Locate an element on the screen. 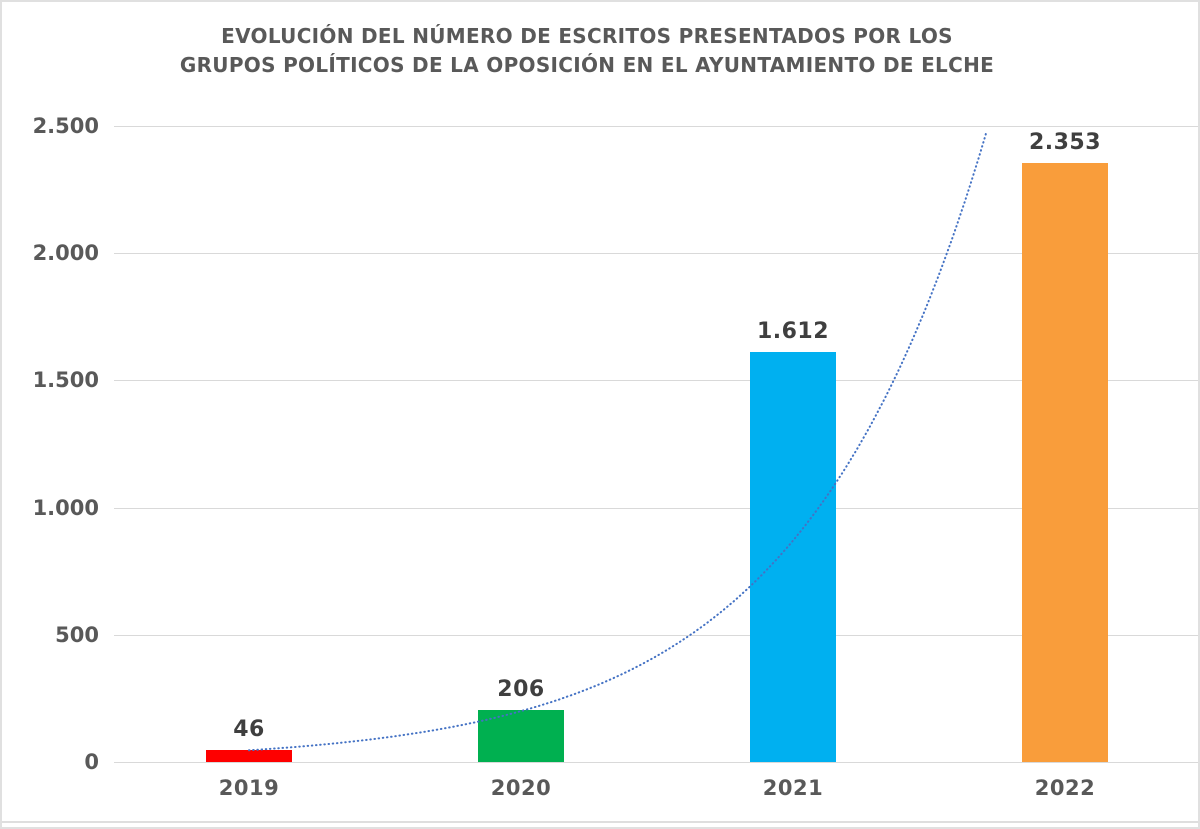 The width and height of the screenshot is (1200, 829). gridline is located at coordinates (656, 126).